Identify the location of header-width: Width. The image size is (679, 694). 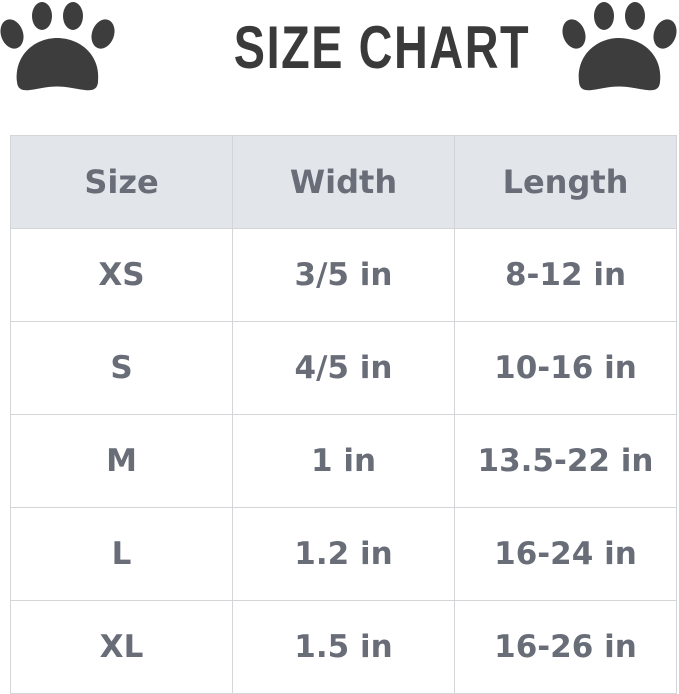
(343, 182).